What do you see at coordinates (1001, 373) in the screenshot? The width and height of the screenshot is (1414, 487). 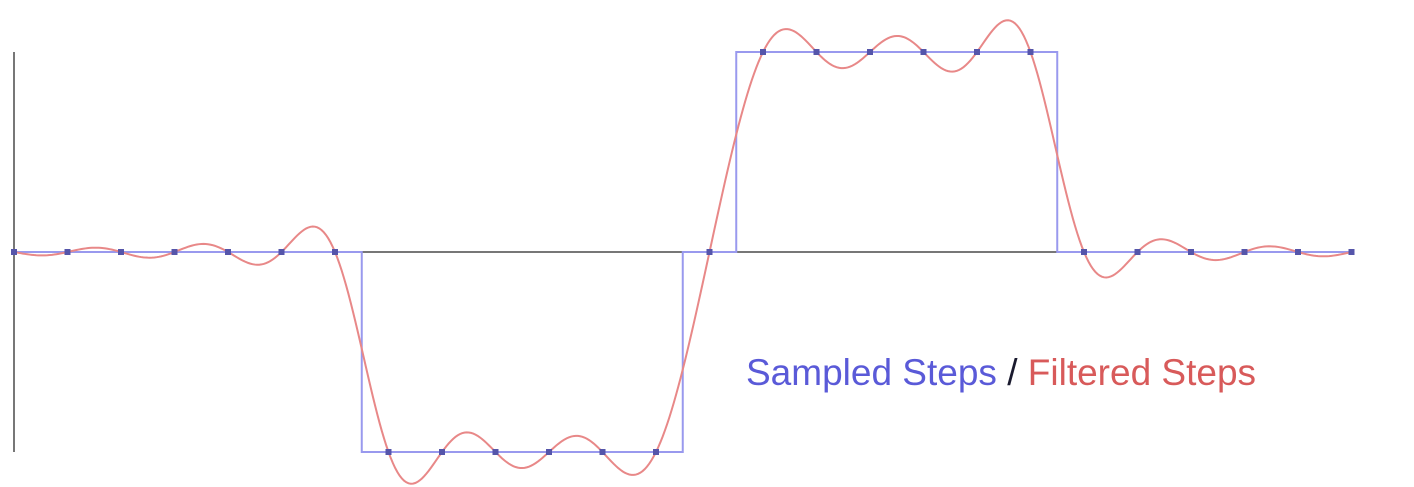 I see `chart-legend: Sampled Steps / Filtered Steps` at bounding box center [1001, 373].